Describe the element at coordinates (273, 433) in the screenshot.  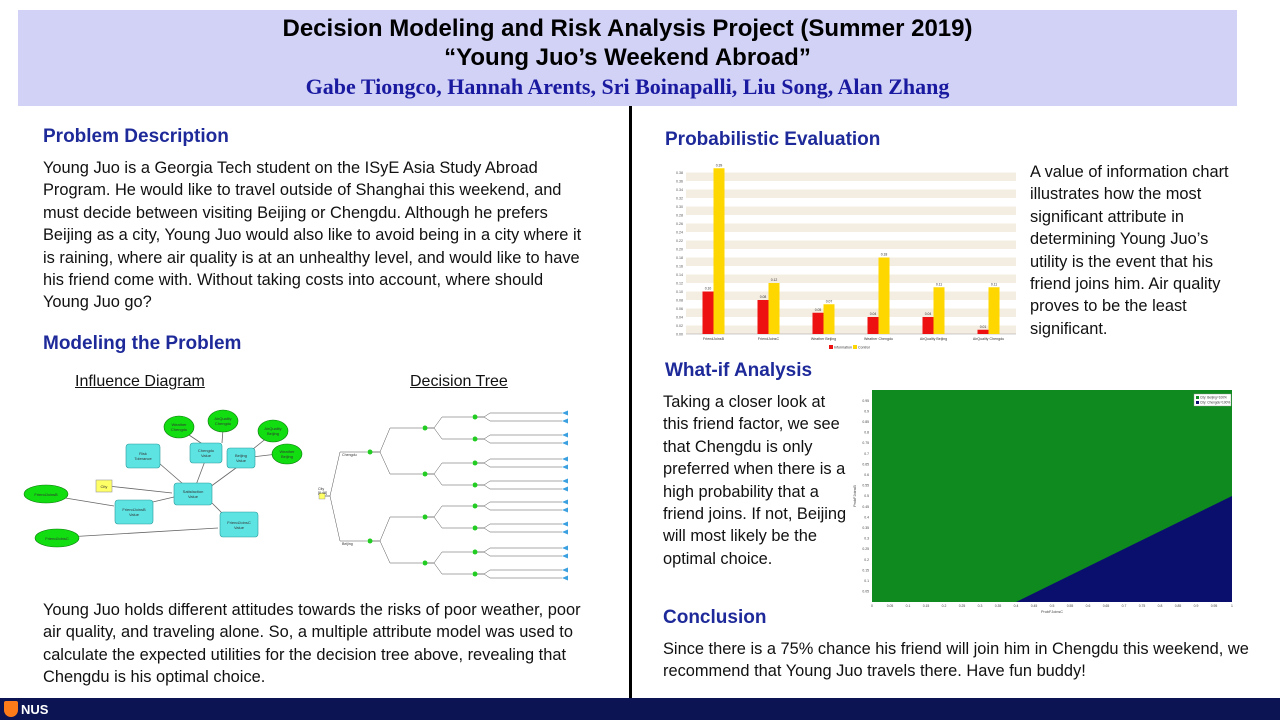
I see `svg-text: Beijing` at that location.